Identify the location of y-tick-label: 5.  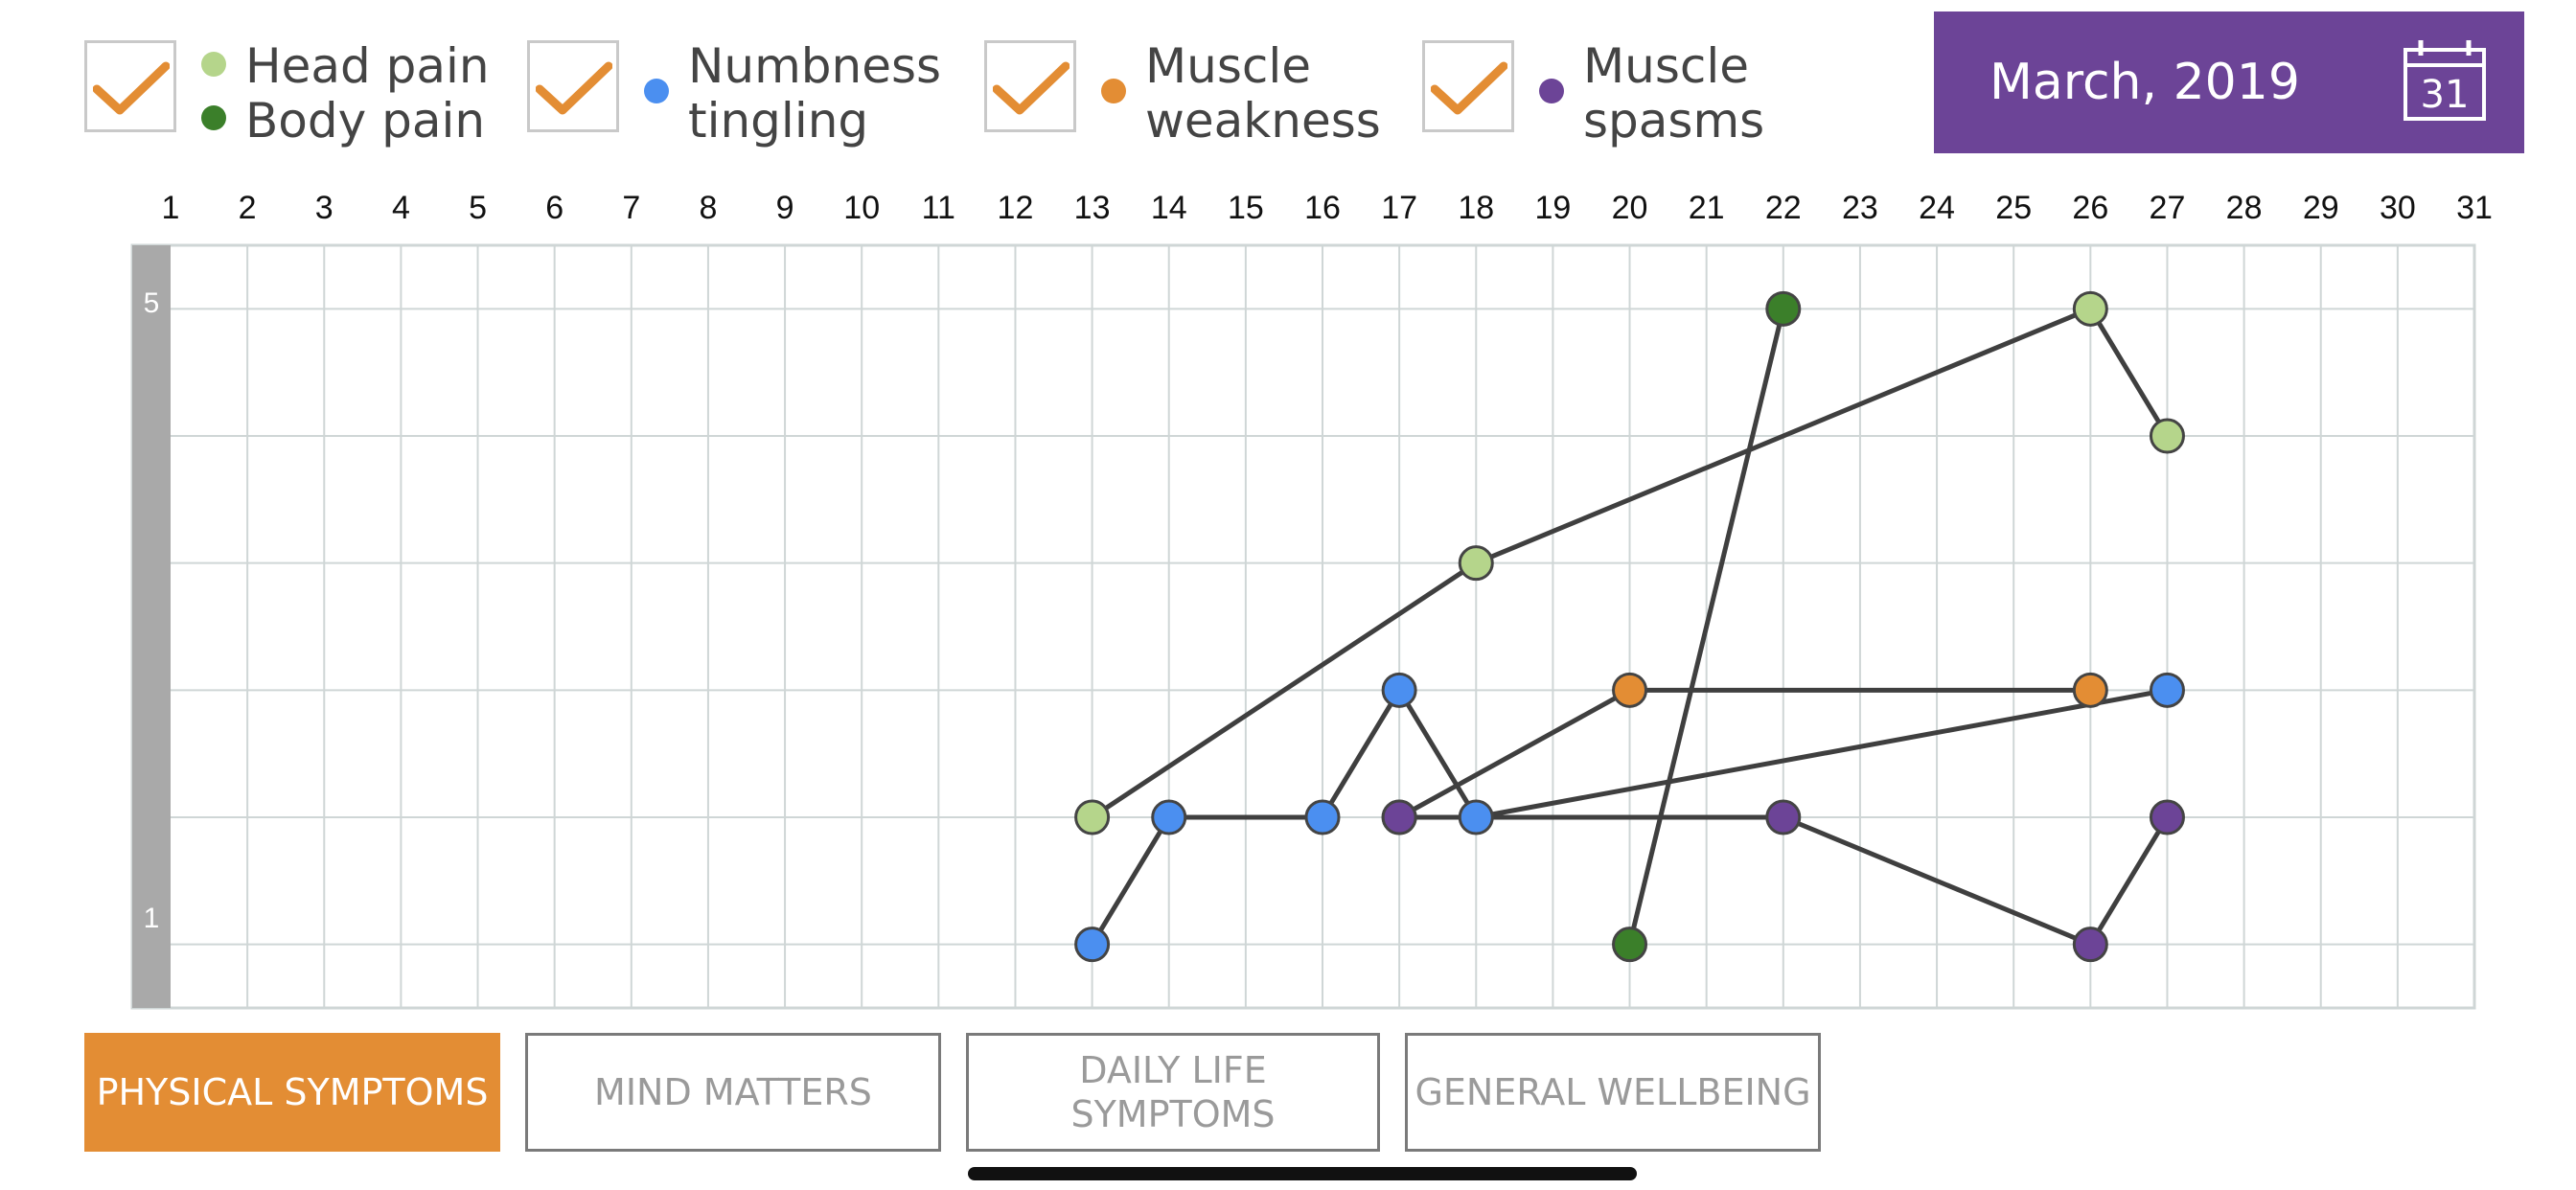
(152, 303).